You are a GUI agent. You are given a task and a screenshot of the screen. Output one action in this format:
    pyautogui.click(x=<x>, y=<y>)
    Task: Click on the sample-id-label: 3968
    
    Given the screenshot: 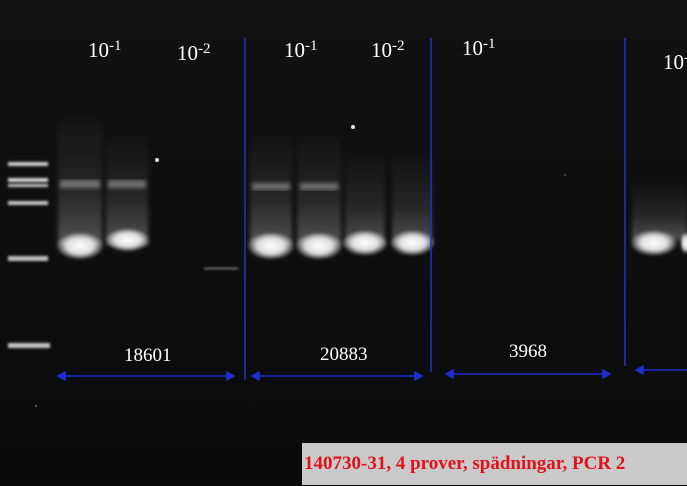 What is the action you would take?
    pyautogui.click(x=528, y=351)
    